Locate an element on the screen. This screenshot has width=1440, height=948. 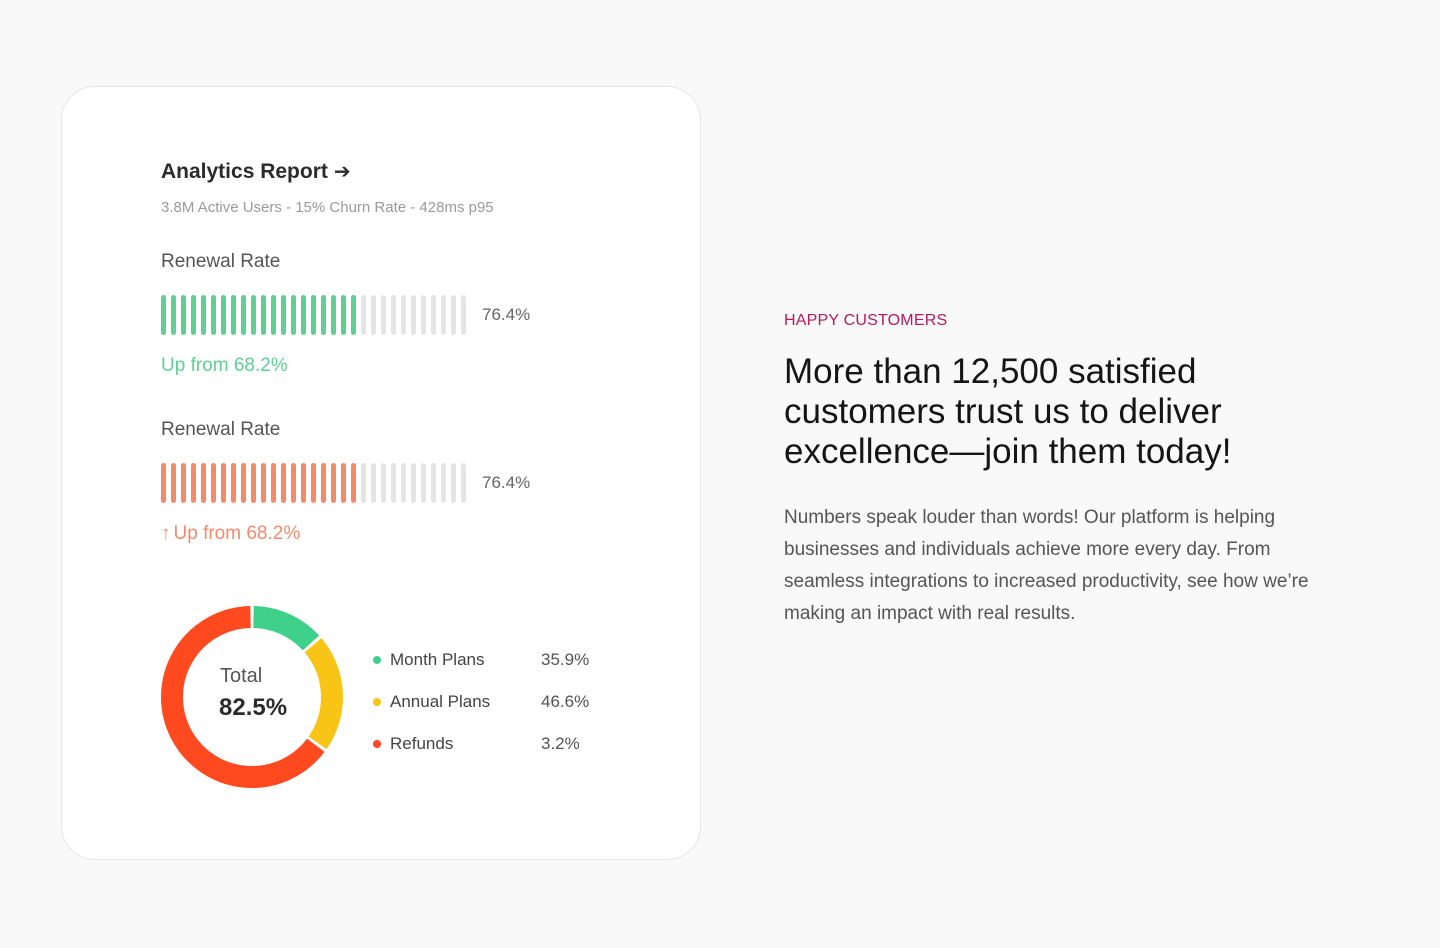
donut-svg is located at coordinates (252, 697).